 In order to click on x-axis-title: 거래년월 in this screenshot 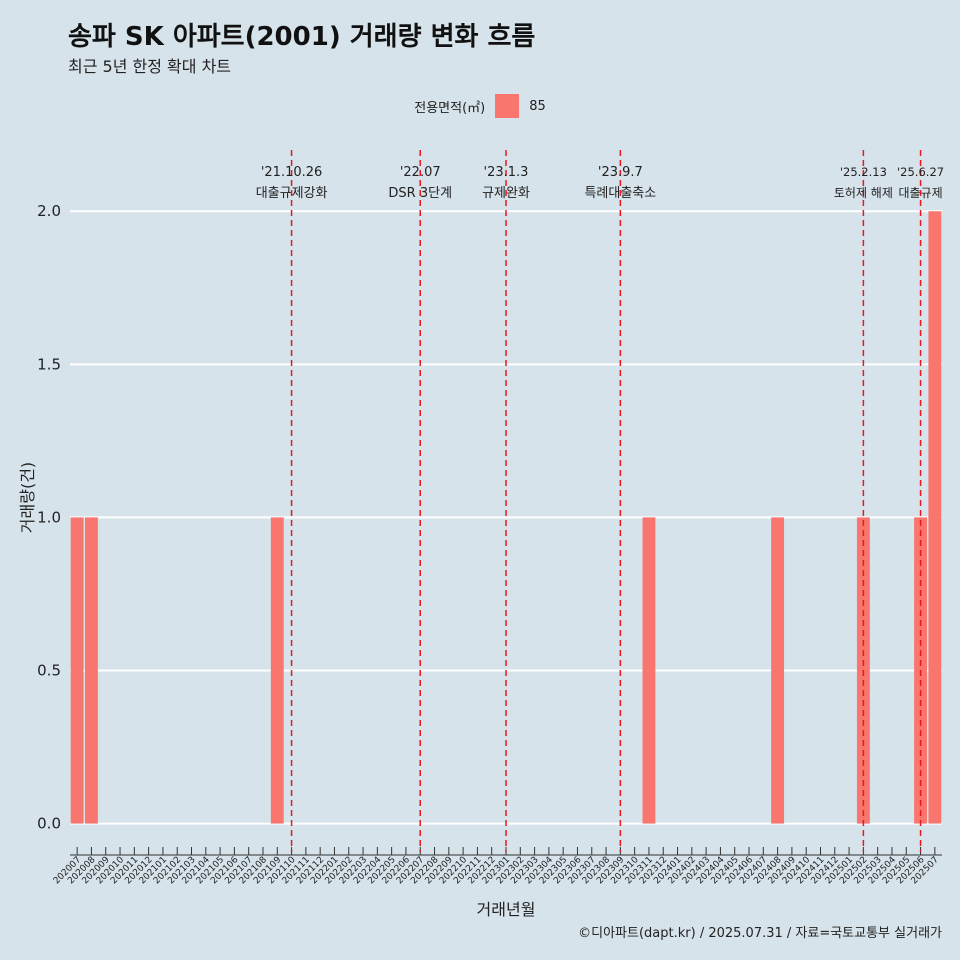, I will do `click(506, 909)`.